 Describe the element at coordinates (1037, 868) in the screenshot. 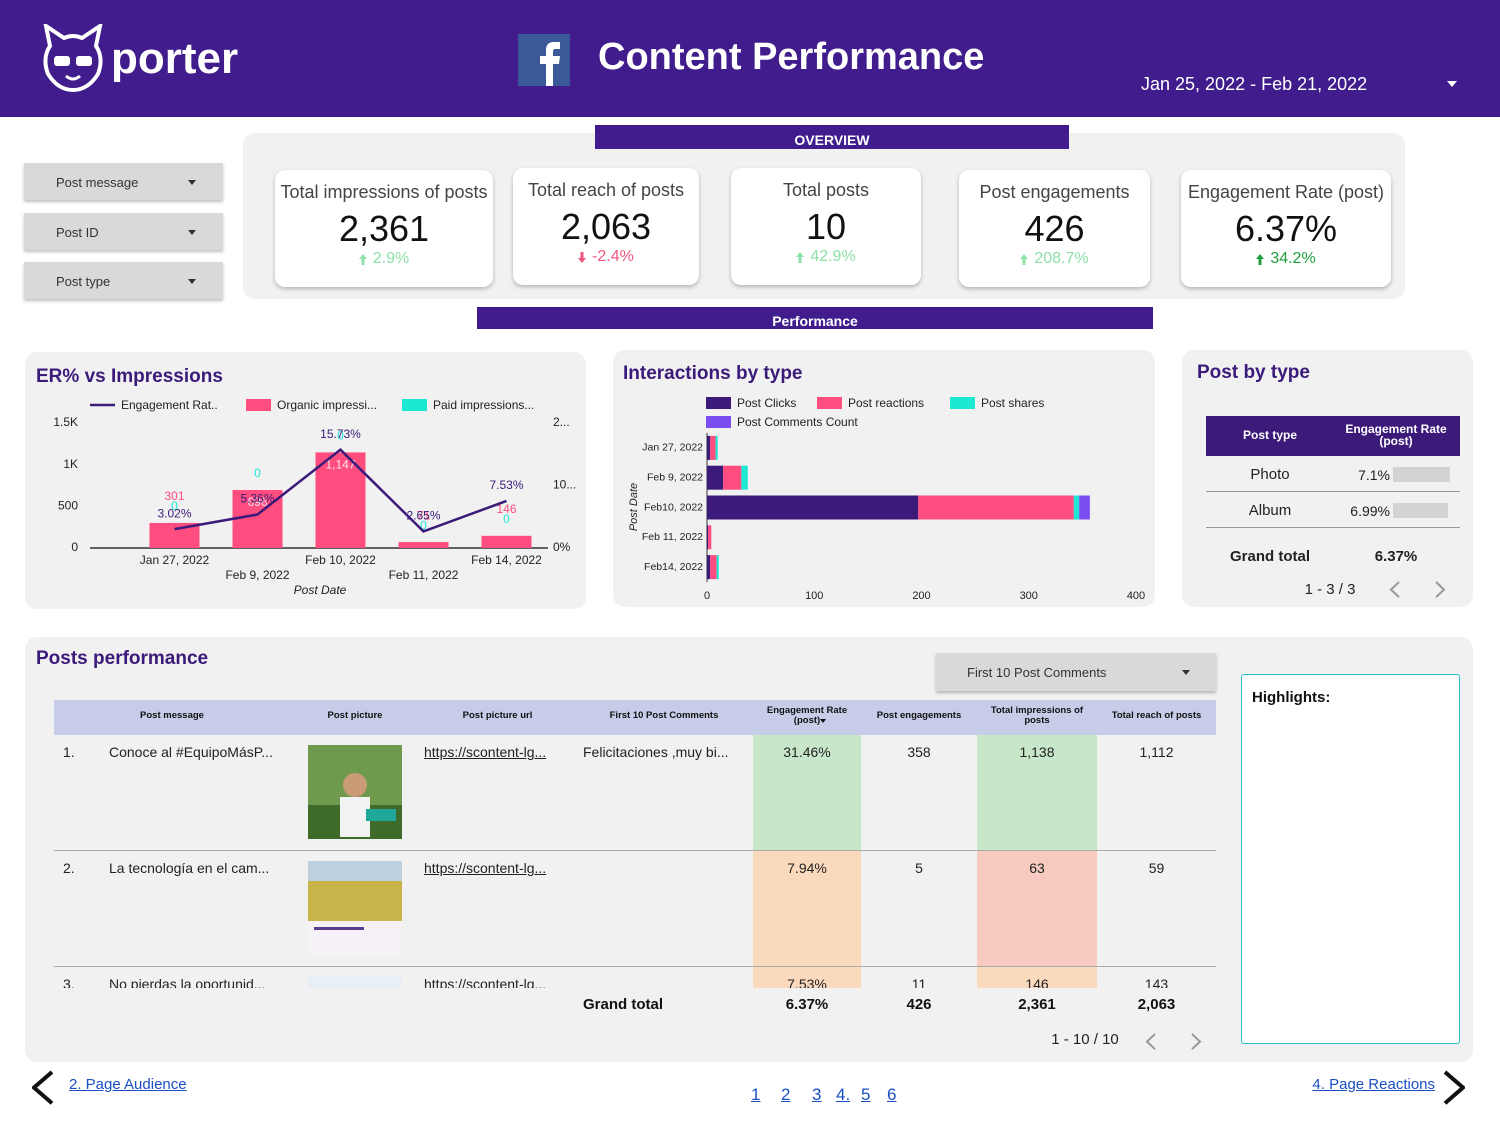

I see `cell: 63` at that location.